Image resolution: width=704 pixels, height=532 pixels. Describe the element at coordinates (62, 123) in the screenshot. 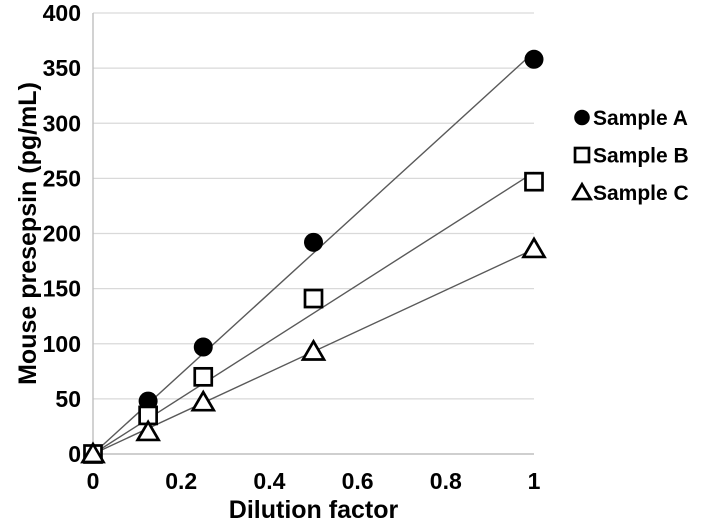

I see `y-tick-label: 300` at that location.